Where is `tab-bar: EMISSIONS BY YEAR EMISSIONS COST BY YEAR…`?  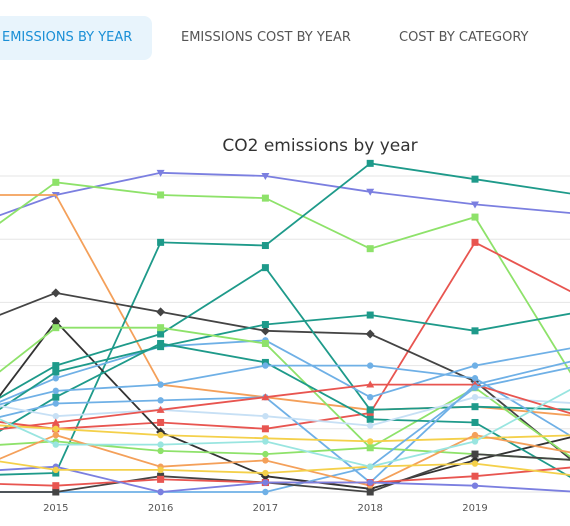
tab-bar: EMISSIONS BY YEAR EMISSIONS COST BY YEAR… is located at coordinates (285, 39).